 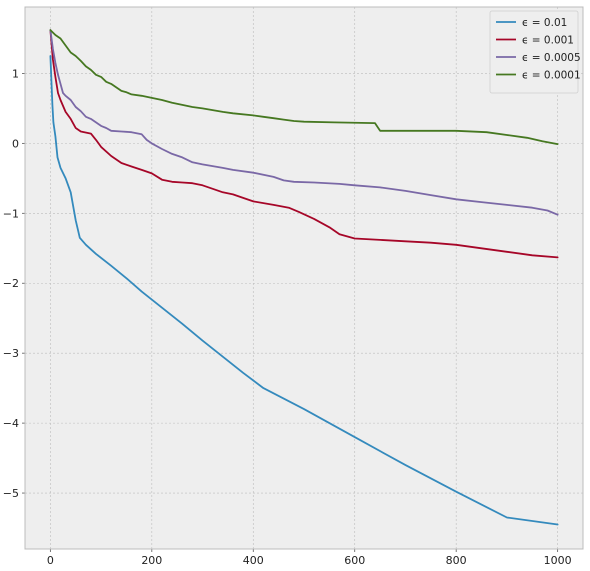 What do you see at coordinates (551, 76) in the screenshot?
I see `legend-label-4: ϵ = 0.0001` at bounding box center [551, 76].